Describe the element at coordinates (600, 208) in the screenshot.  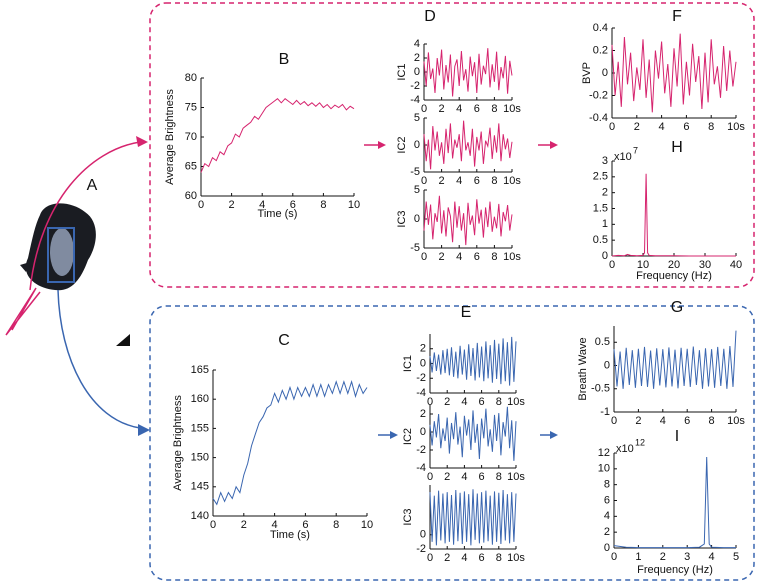
I see `y-tick-label: 1.5` at that location.